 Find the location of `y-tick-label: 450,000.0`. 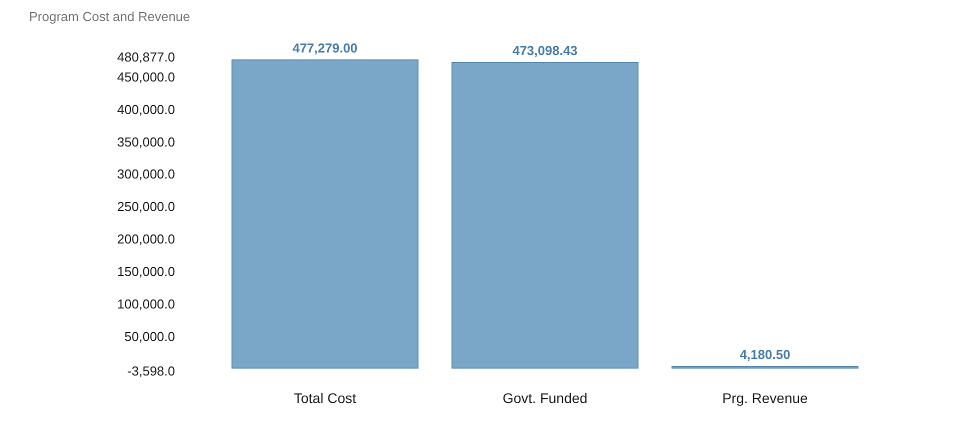

y-tick-label: 450,000.0 is located at coordinates (146, 77).